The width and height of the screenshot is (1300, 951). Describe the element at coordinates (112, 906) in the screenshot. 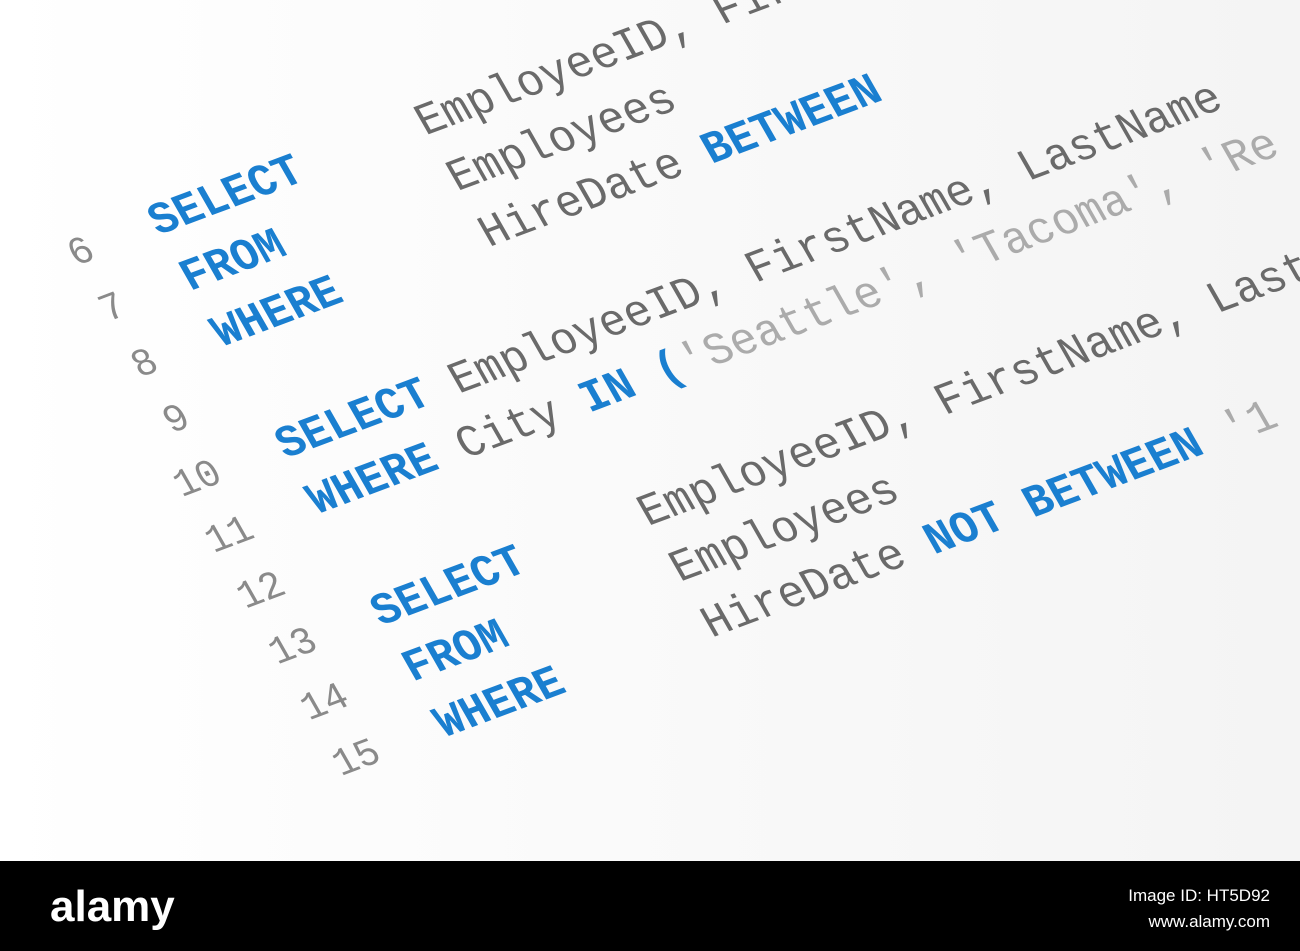

I see `logo: alamy` at that location.